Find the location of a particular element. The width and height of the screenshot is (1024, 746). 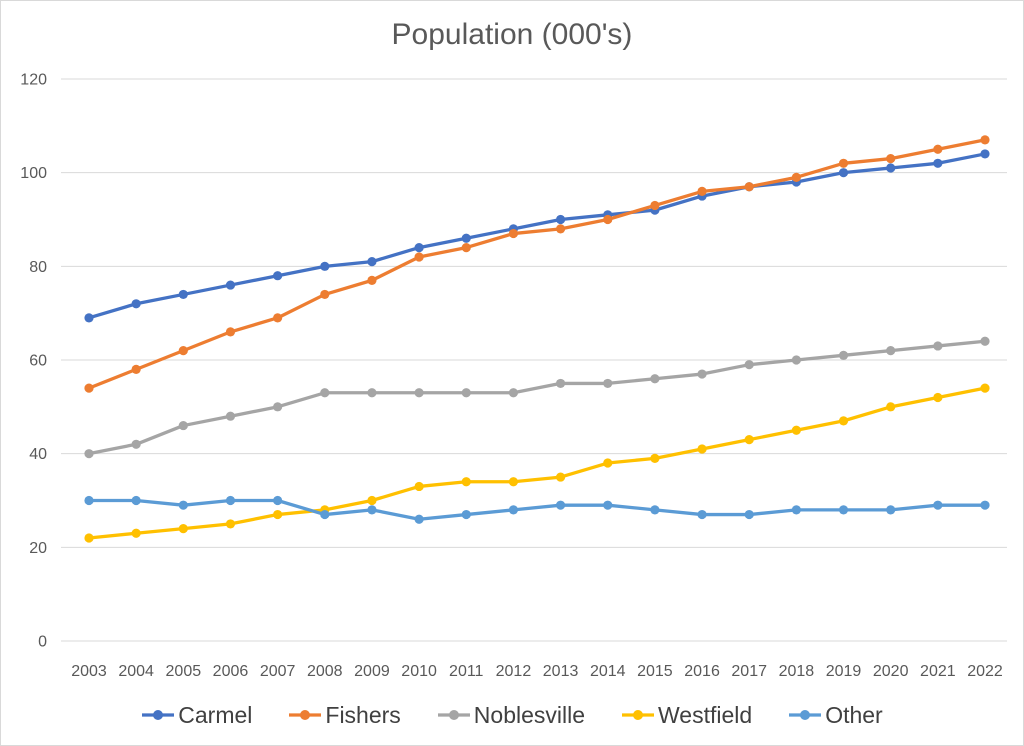

y-tick-label: 120 is located at coordinates (33, 80).